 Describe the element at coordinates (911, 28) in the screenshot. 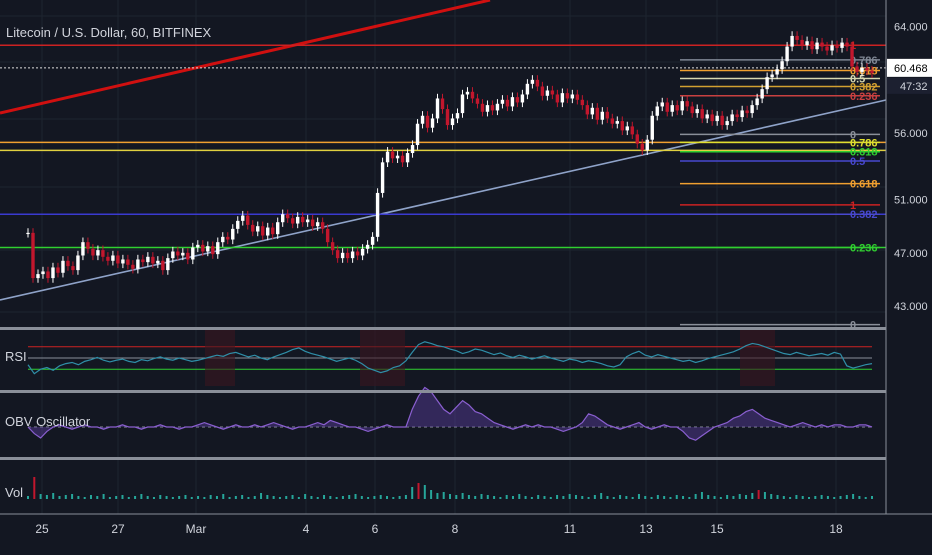

I see `price-tick-label: 64.000` at that location.